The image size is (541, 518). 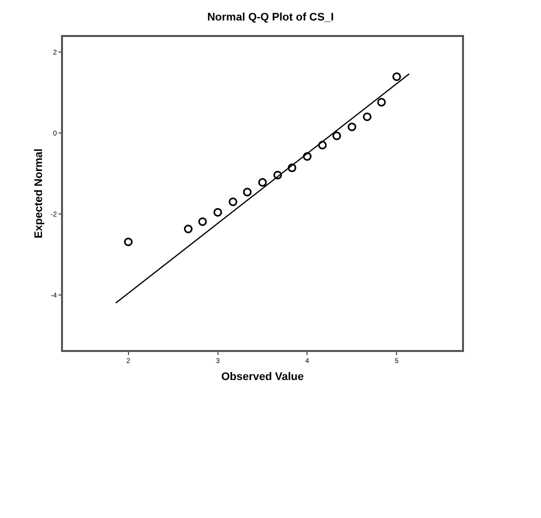 What do you see at coordinates (38, 193) in the screenshot?
I see `y-axis-title: Expected Normal` at bounding box center [38, 193].